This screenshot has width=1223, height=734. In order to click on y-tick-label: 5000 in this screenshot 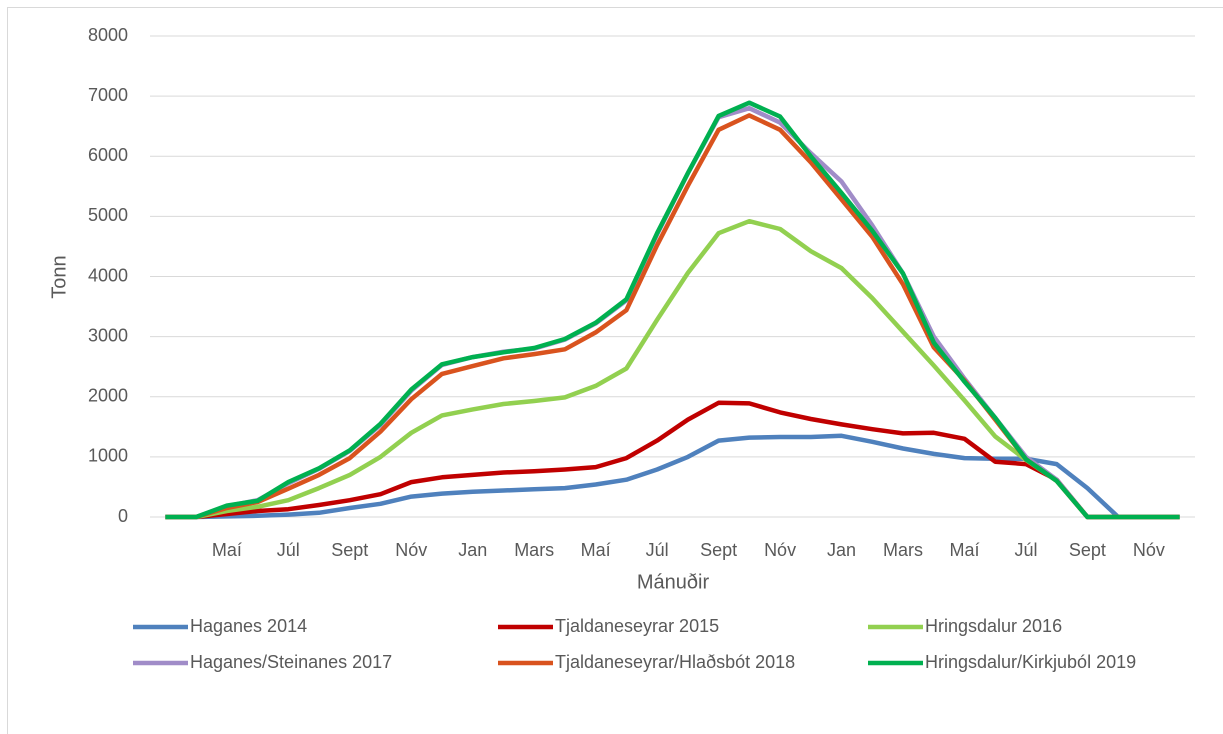, I will do `click(108, 215)`.